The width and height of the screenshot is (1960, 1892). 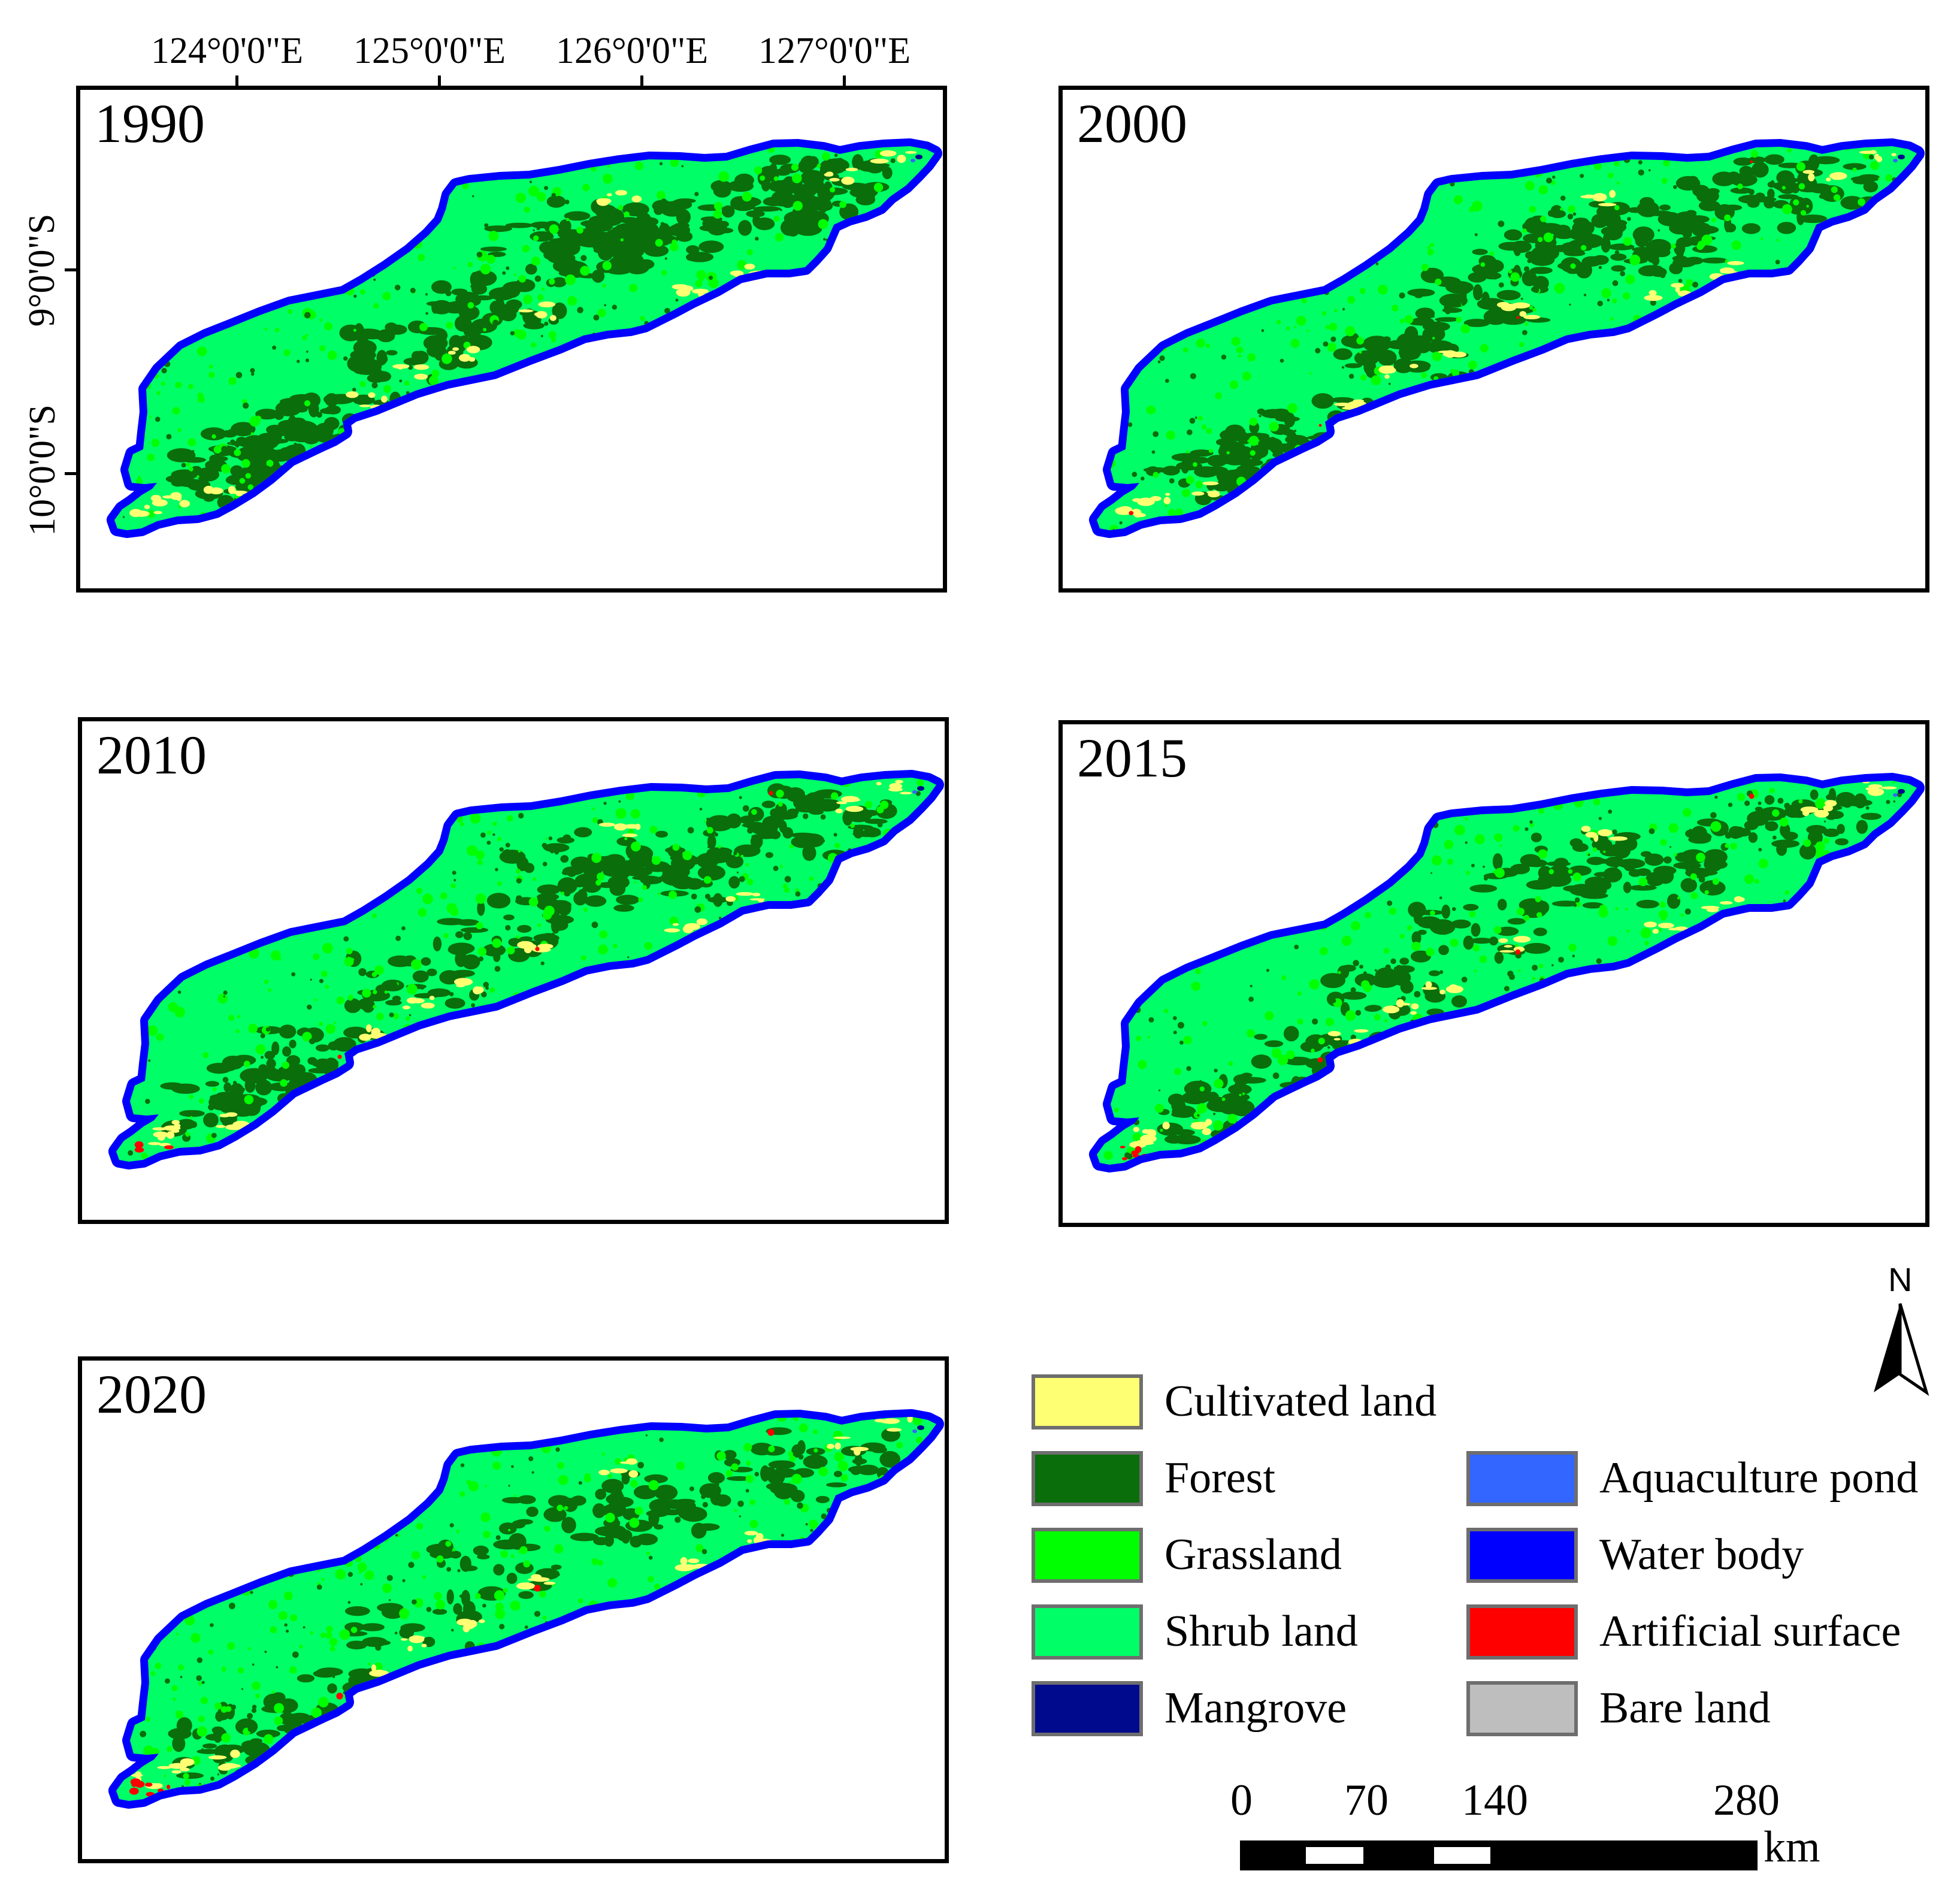 What do you see at coordinates (42, 470) in the screenshot?
I see `latitude-label-10s: 10°0'0"S` at bounding box center [42, 470].